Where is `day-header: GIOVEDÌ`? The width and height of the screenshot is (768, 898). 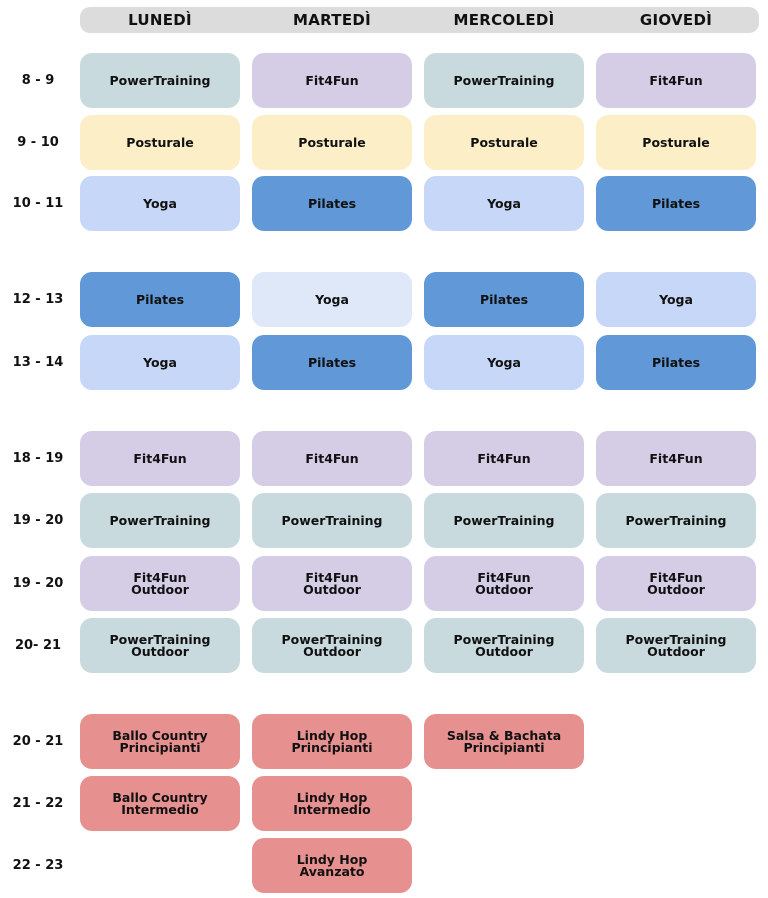
day-header: GIOVEDÌ is located at coordinates (676, 20).